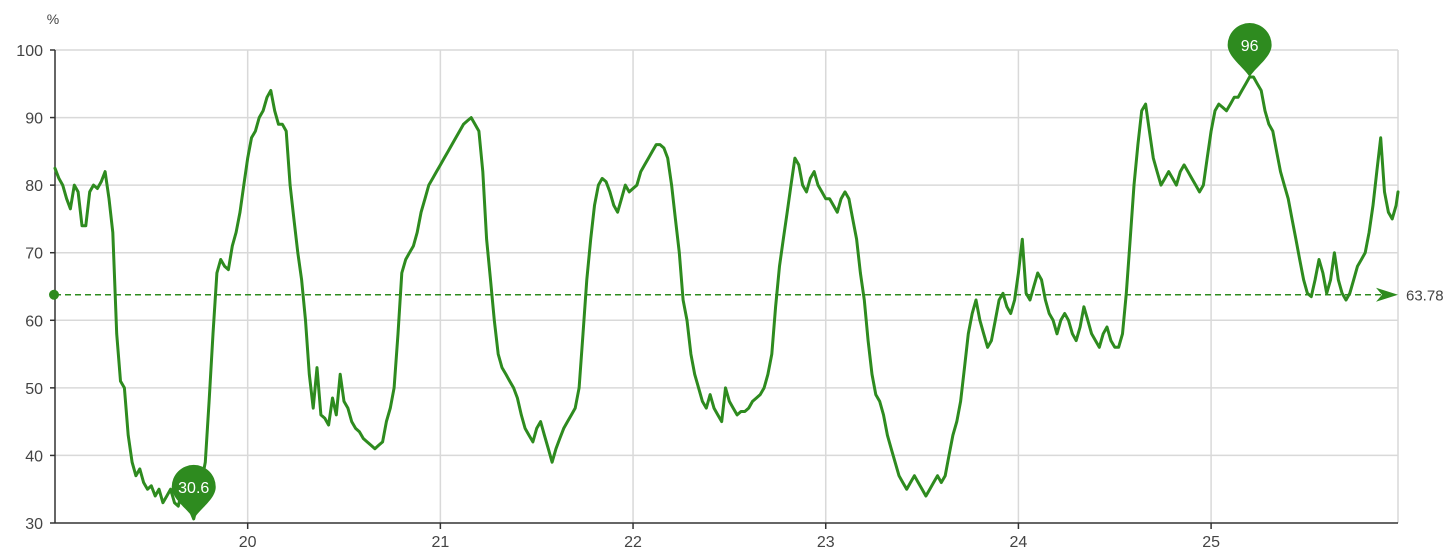  What do you see at coordinates (34, 389) in the screenshot?
I see `y-tick-label: 50` at bounding box center [34, 389].